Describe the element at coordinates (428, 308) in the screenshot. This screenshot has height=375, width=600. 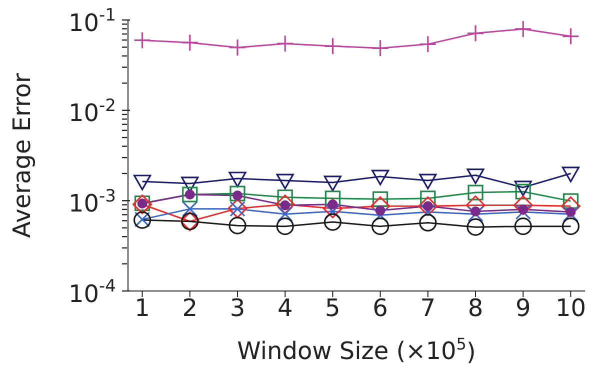
I see `x-tick-label: 7` at that location.